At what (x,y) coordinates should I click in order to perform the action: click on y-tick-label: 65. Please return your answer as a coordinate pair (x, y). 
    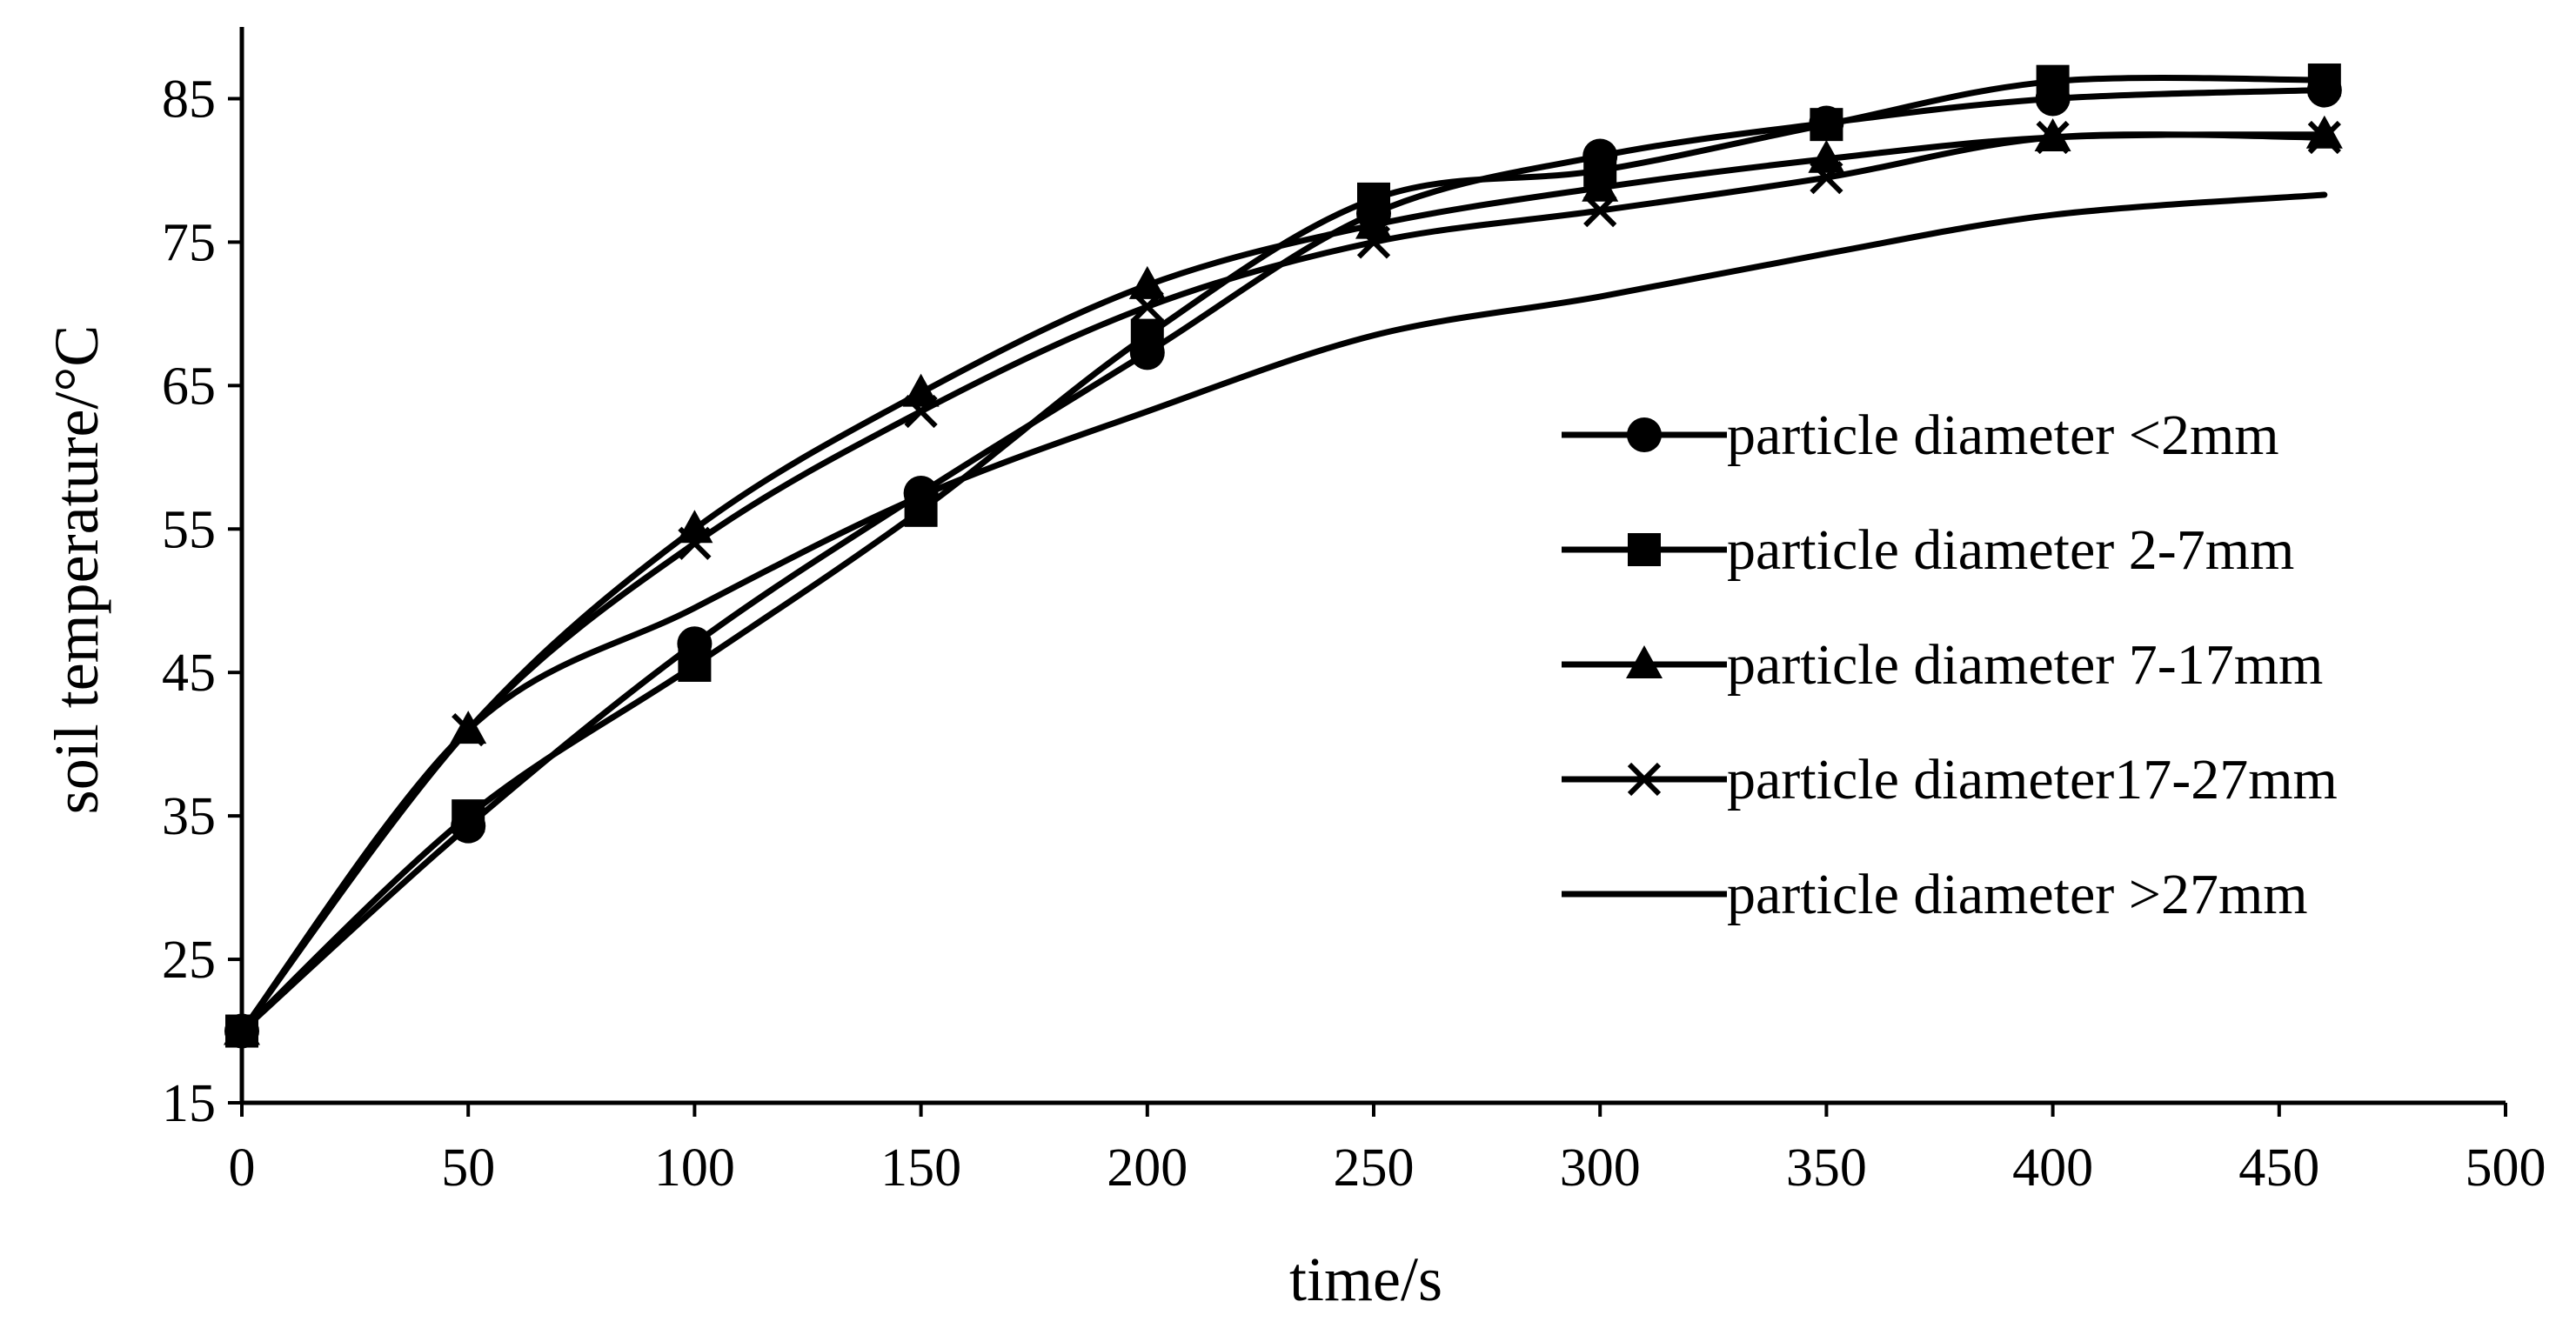
    Looking at the image, I should click on (189, 386).